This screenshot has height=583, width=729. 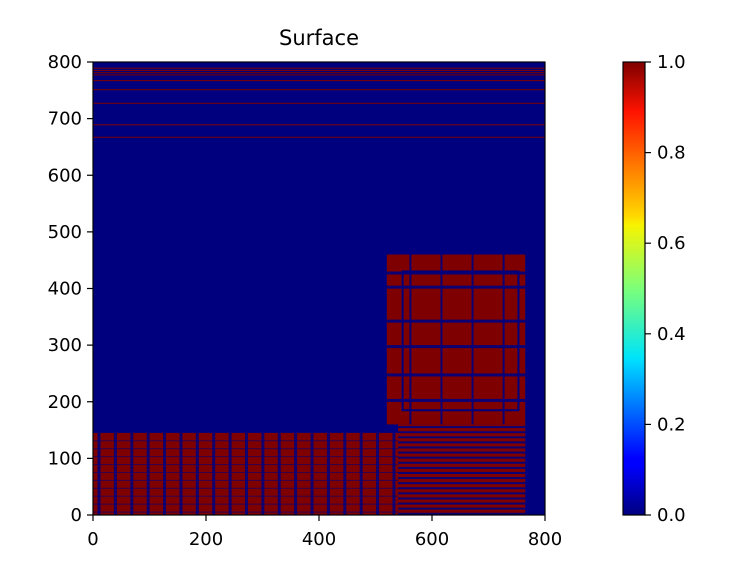 What do you see at coordinates (65, 232) in the screenshot?
I see `y-tick-label: 500` at bounding box center [65, 232].